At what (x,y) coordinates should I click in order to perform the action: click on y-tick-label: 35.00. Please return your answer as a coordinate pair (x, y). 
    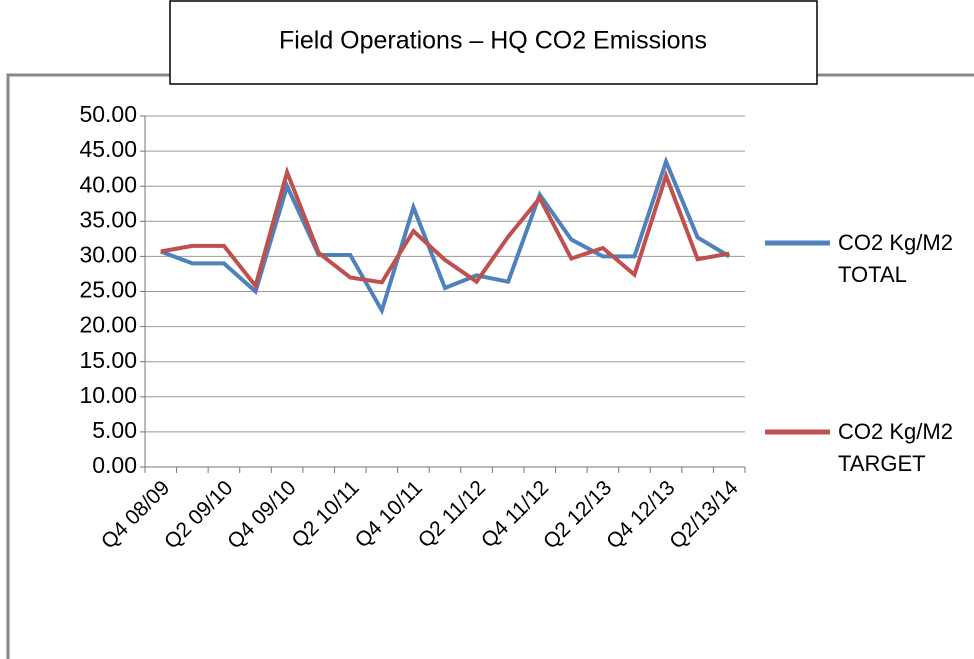
    Looking at the image, I should click on (108, 219).